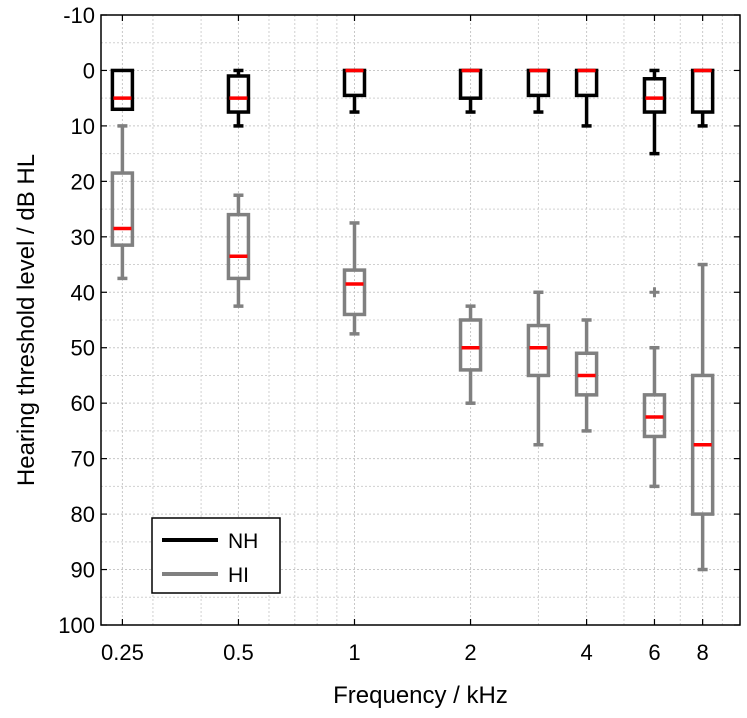 The image size is (747, 718). Describe the element at coordinates (83, 181) in the screenshot. I see `y-tick-label: 20` at that location.